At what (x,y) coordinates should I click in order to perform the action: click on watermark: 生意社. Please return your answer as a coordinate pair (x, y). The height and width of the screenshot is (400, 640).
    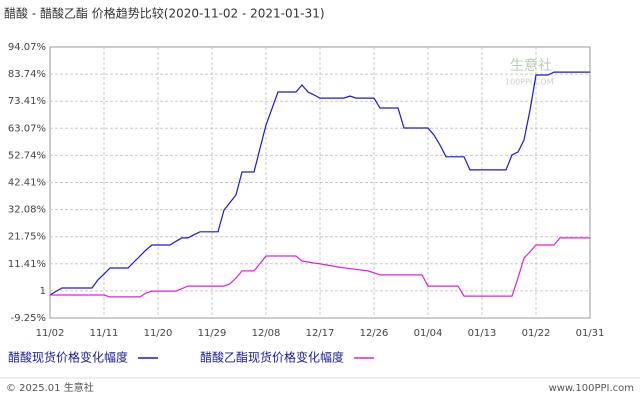
    Looking at the image, I should click on (531, 65).